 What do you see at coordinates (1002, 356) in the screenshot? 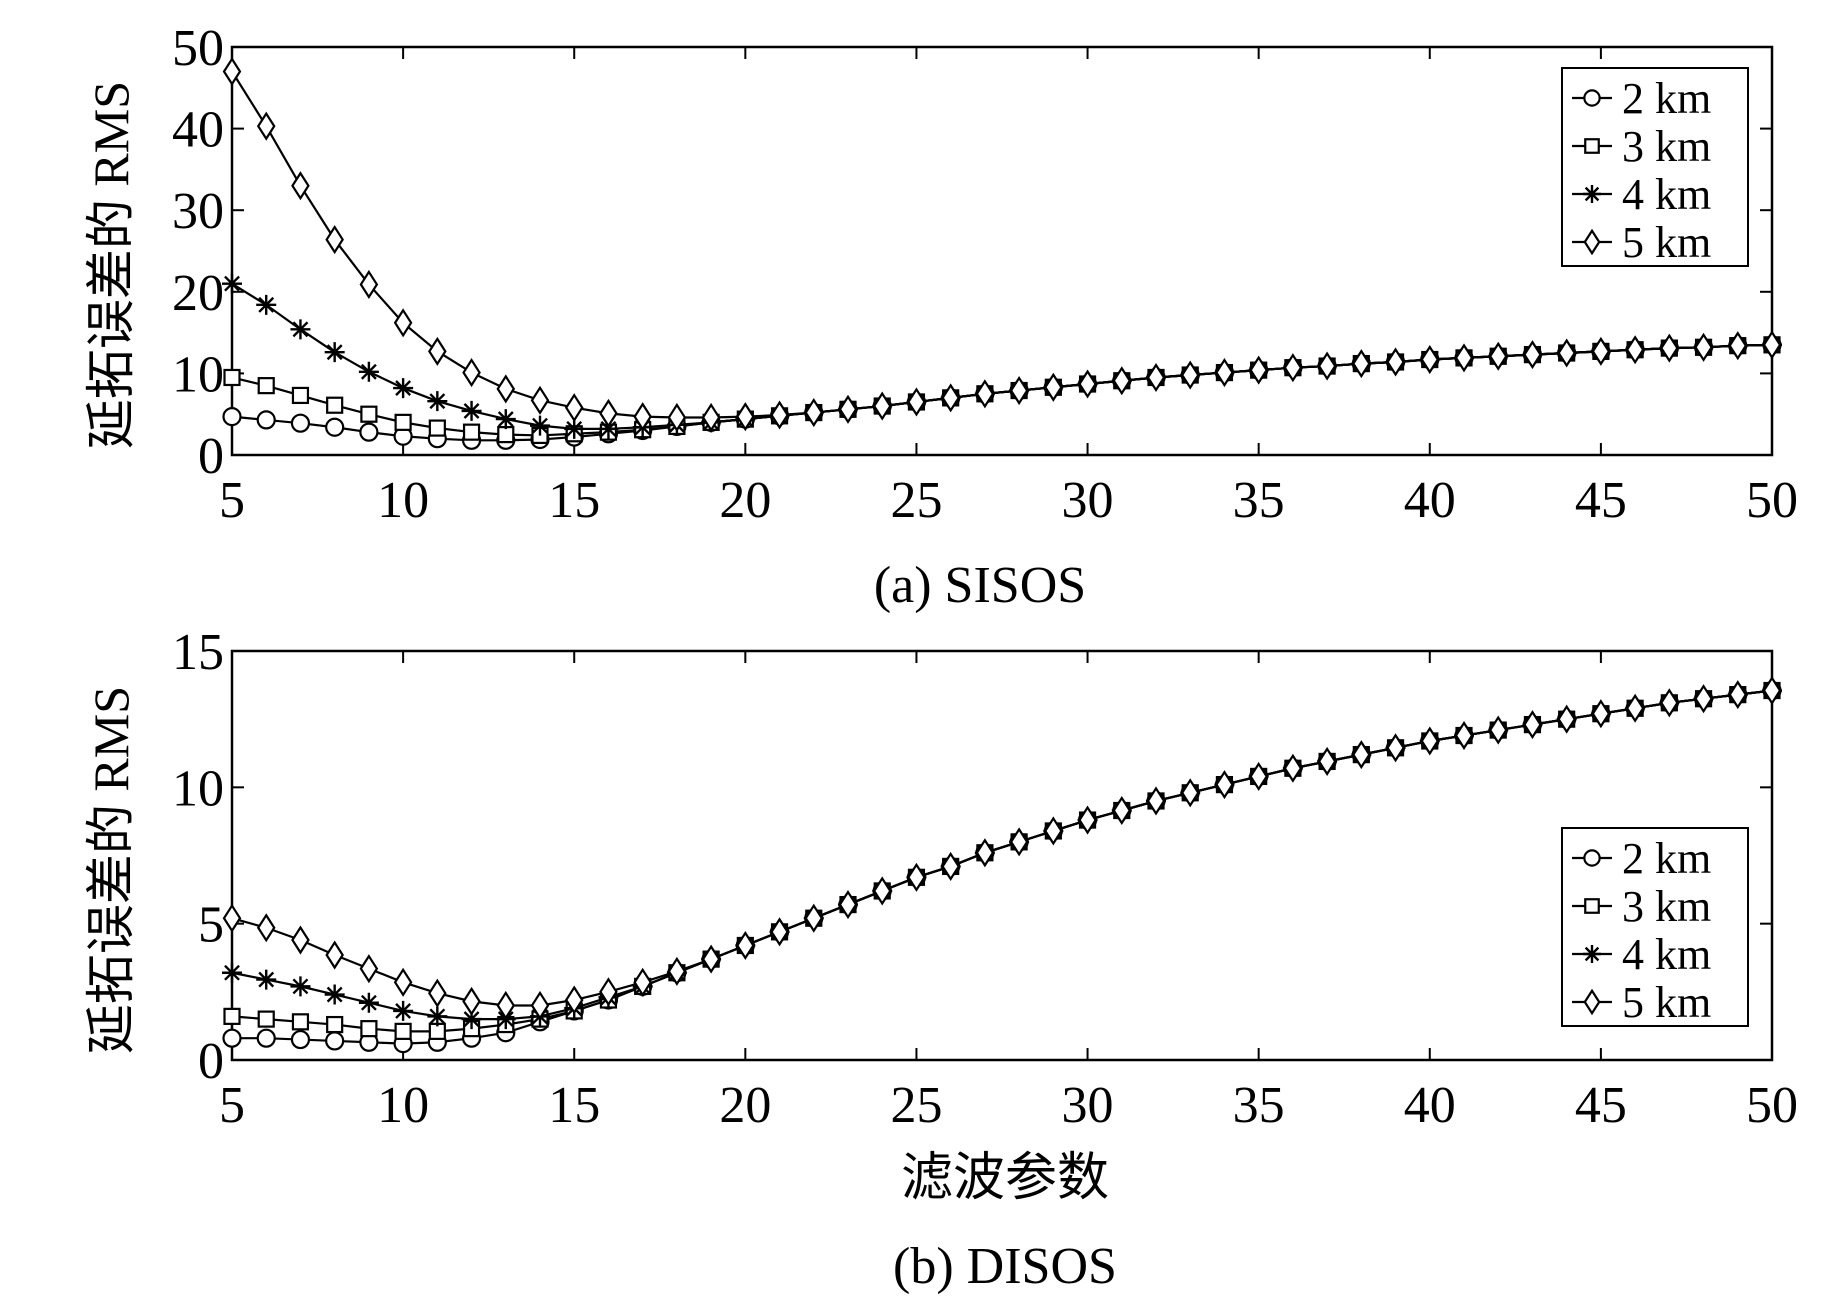
I see `panel-a-series-4km` at bounding box center [1002, 356].